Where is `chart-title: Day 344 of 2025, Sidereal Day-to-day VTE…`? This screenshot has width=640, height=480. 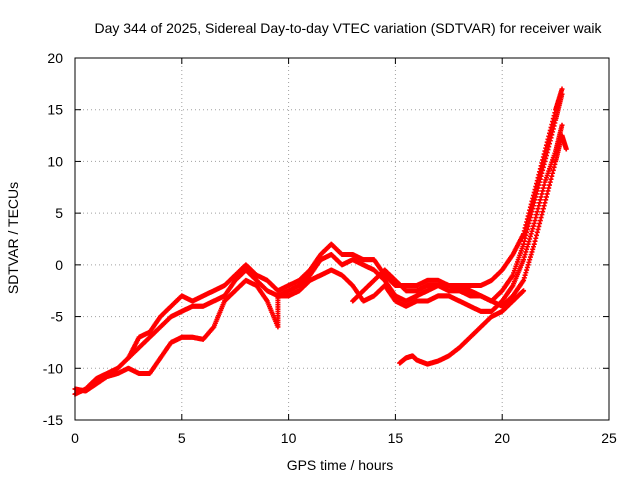 chart-title: Day 344 of 2025, Sidereal Day-to-day VTE… is located at coordinates (348, 28).